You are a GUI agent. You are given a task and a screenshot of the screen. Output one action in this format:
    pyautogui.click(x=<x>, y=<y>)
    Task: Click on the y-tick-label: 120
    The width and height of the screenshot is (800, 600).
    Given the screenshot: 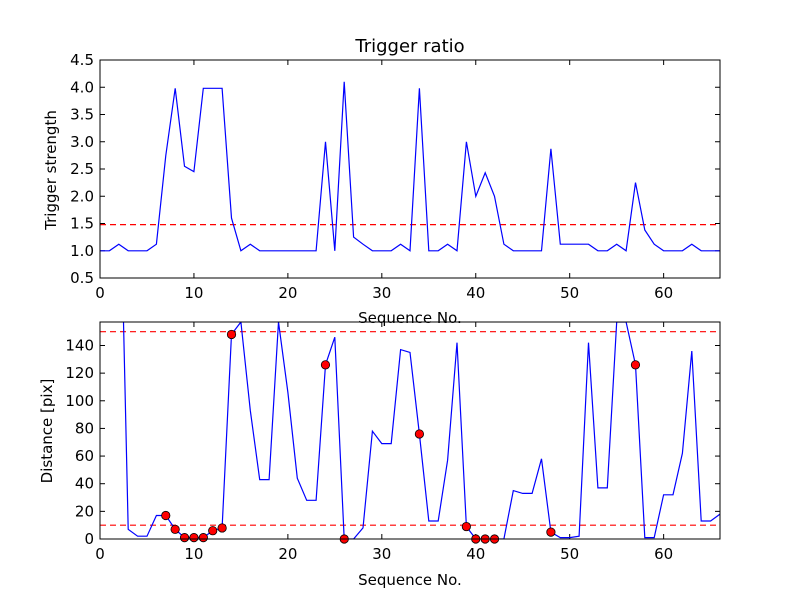 What is the action you would take?
    pyautogui.click(x=79, y=373)
    